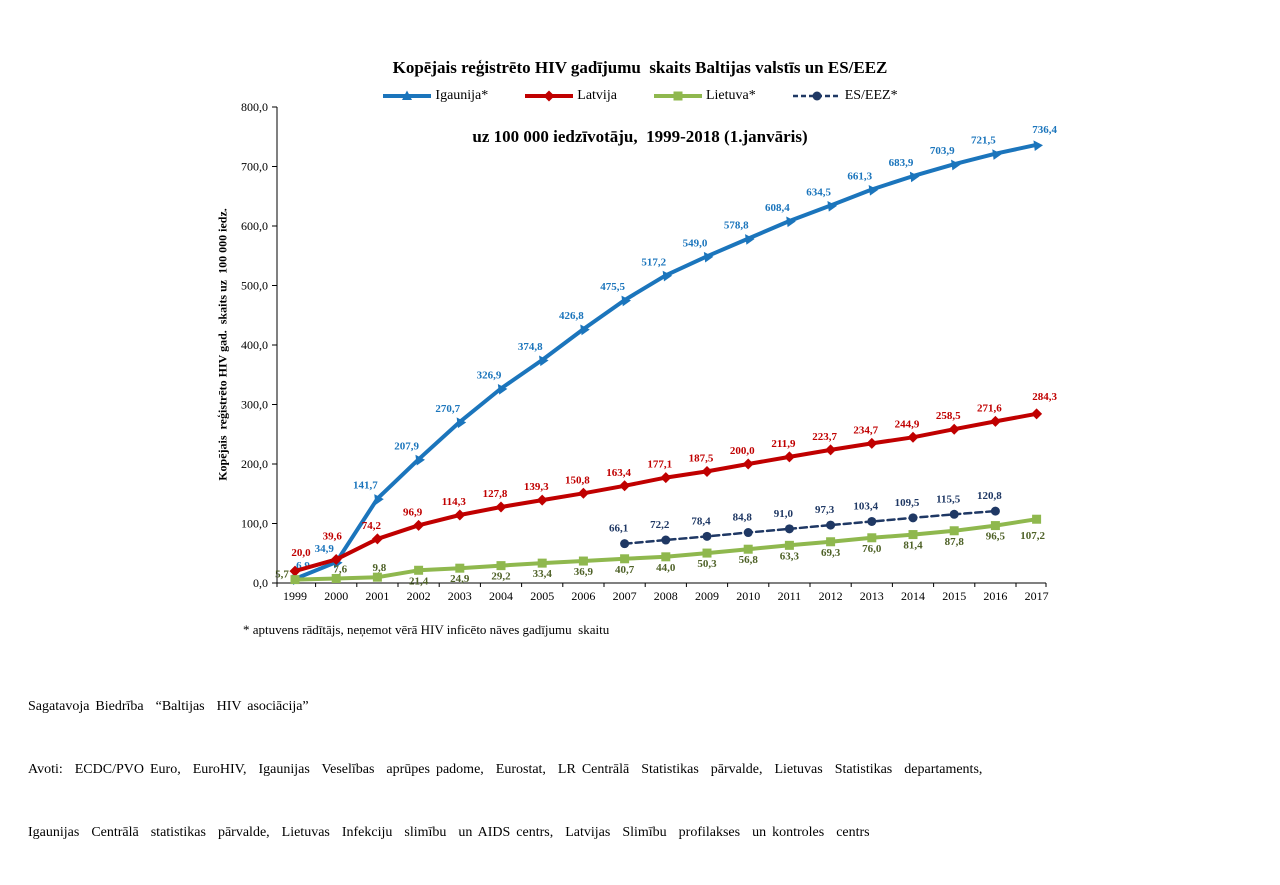  Describe the element at coordinates (618, 473) in the screenshot. I see `data-label: 163,4` at that location.